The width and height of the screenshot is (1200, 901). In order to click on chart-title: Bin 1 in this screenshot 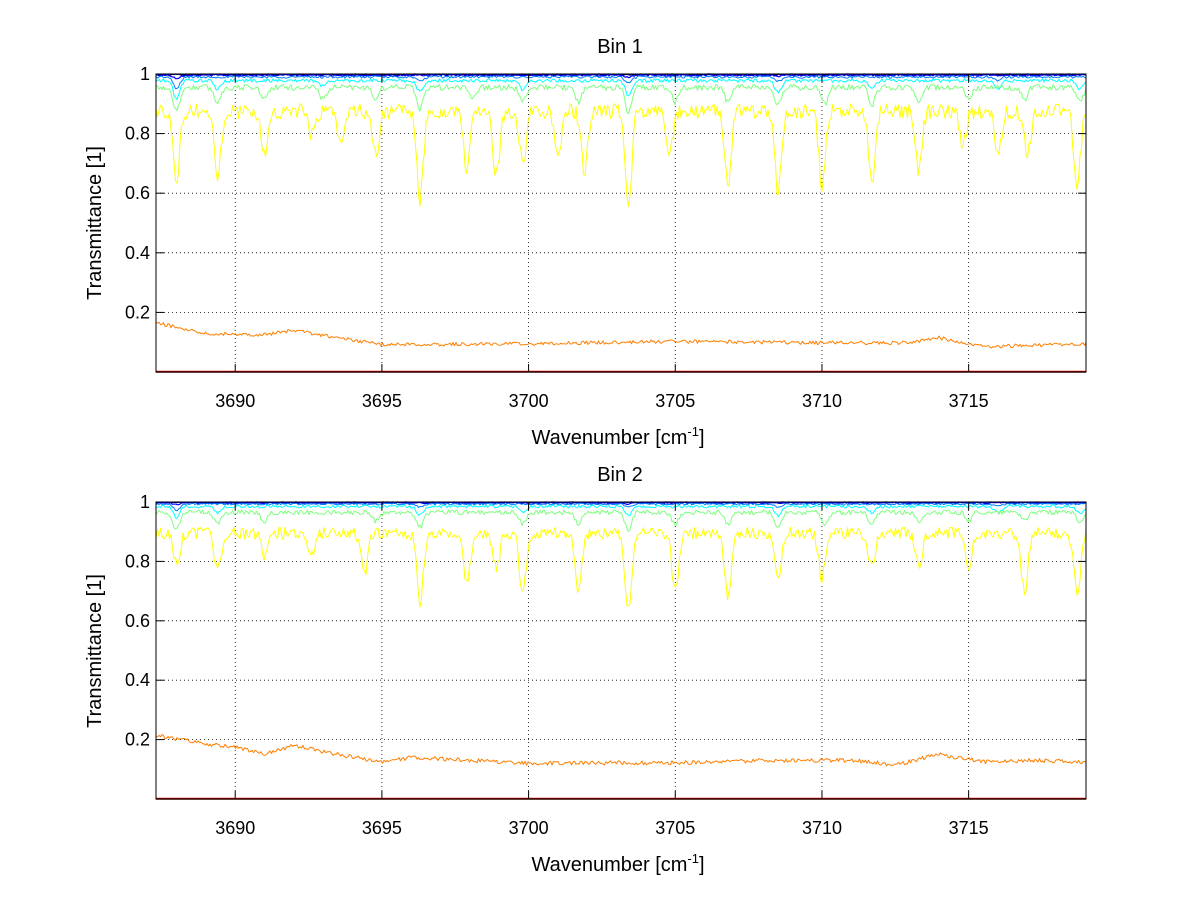, I will do `click(620, 47)`.